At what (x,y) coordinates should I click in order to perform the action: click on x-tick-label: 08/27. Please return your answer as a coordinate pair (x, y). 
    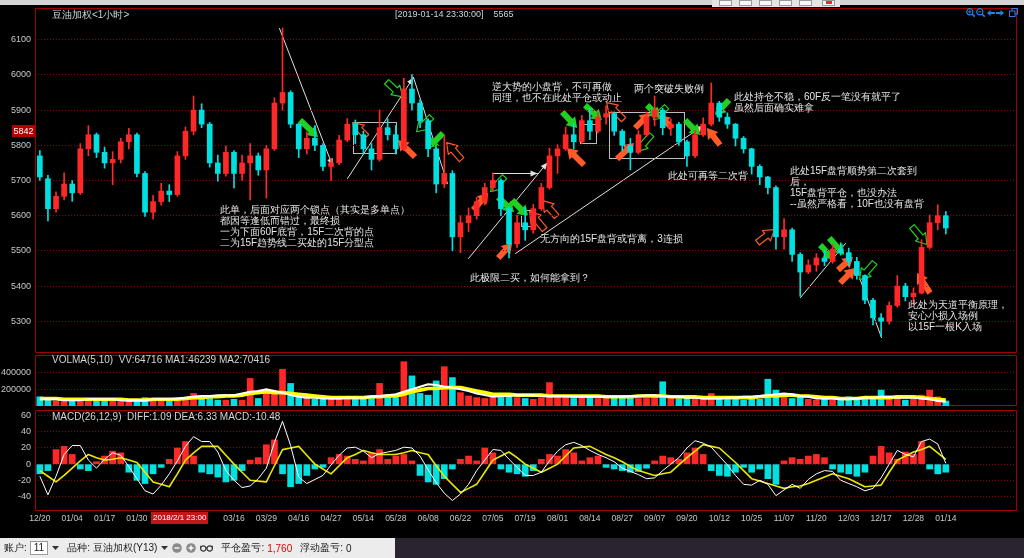
    Looking at the image, I should click on (622, 518).